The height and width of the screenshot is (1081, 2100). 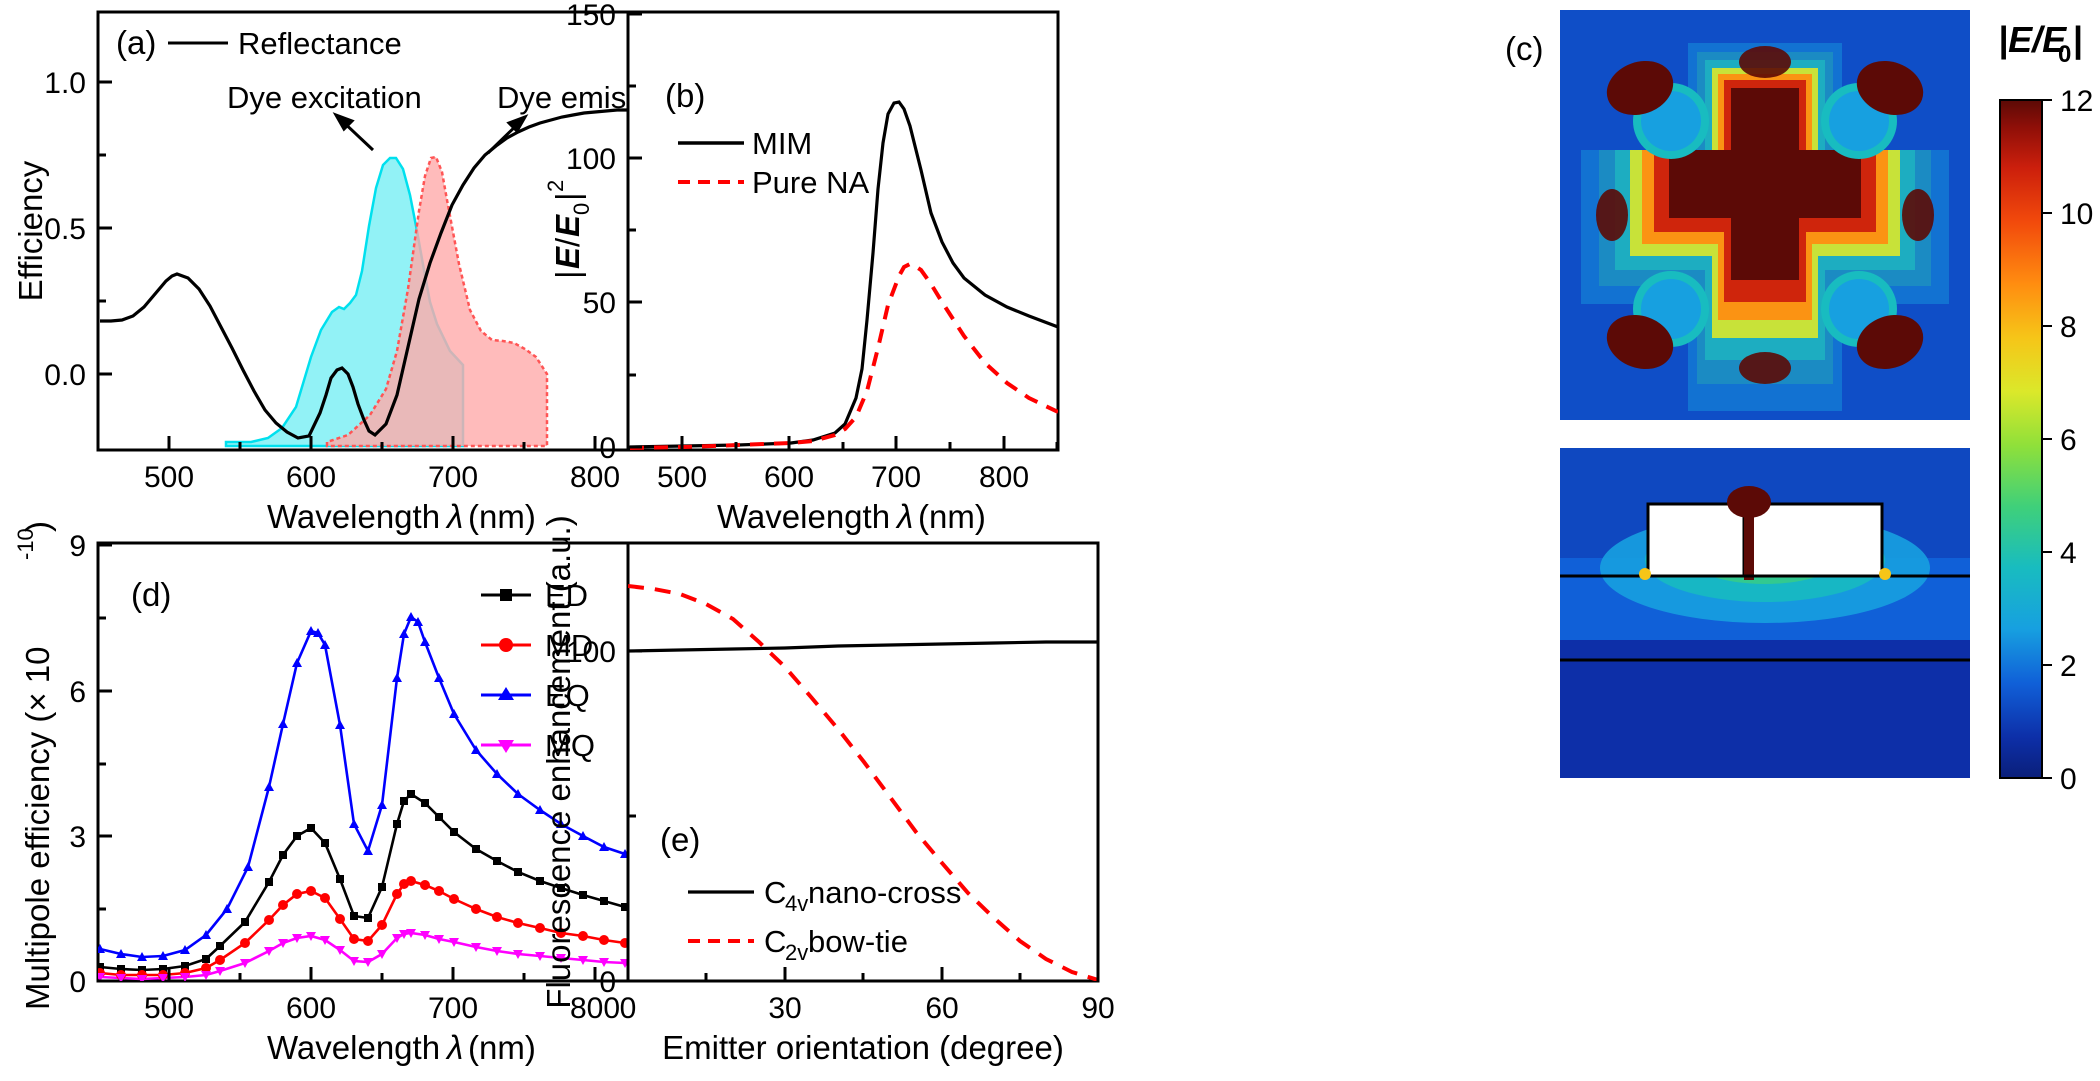 What do you see at coordinates (37, 829) in the screenshot?
I see `panel-d-ylabel-main: Multipole efficiency (× 10` at bounding box center [37, 829].